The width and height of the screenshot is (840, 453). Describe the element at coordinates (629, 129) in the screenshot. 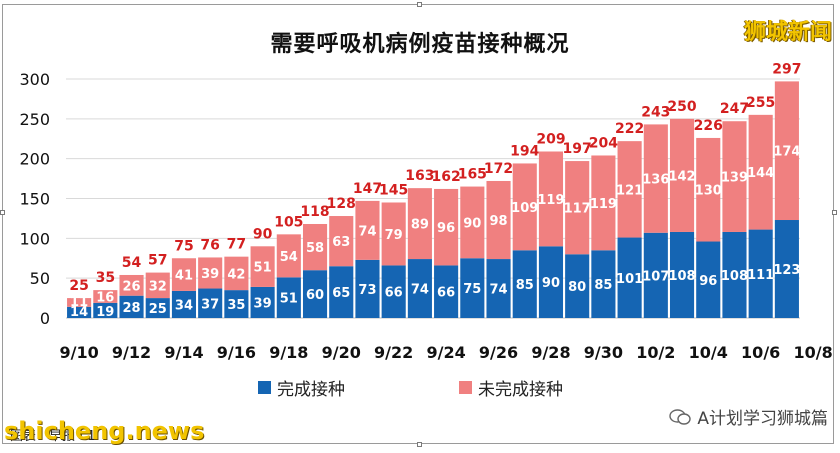

I see `data-label-total: 222` at that location.